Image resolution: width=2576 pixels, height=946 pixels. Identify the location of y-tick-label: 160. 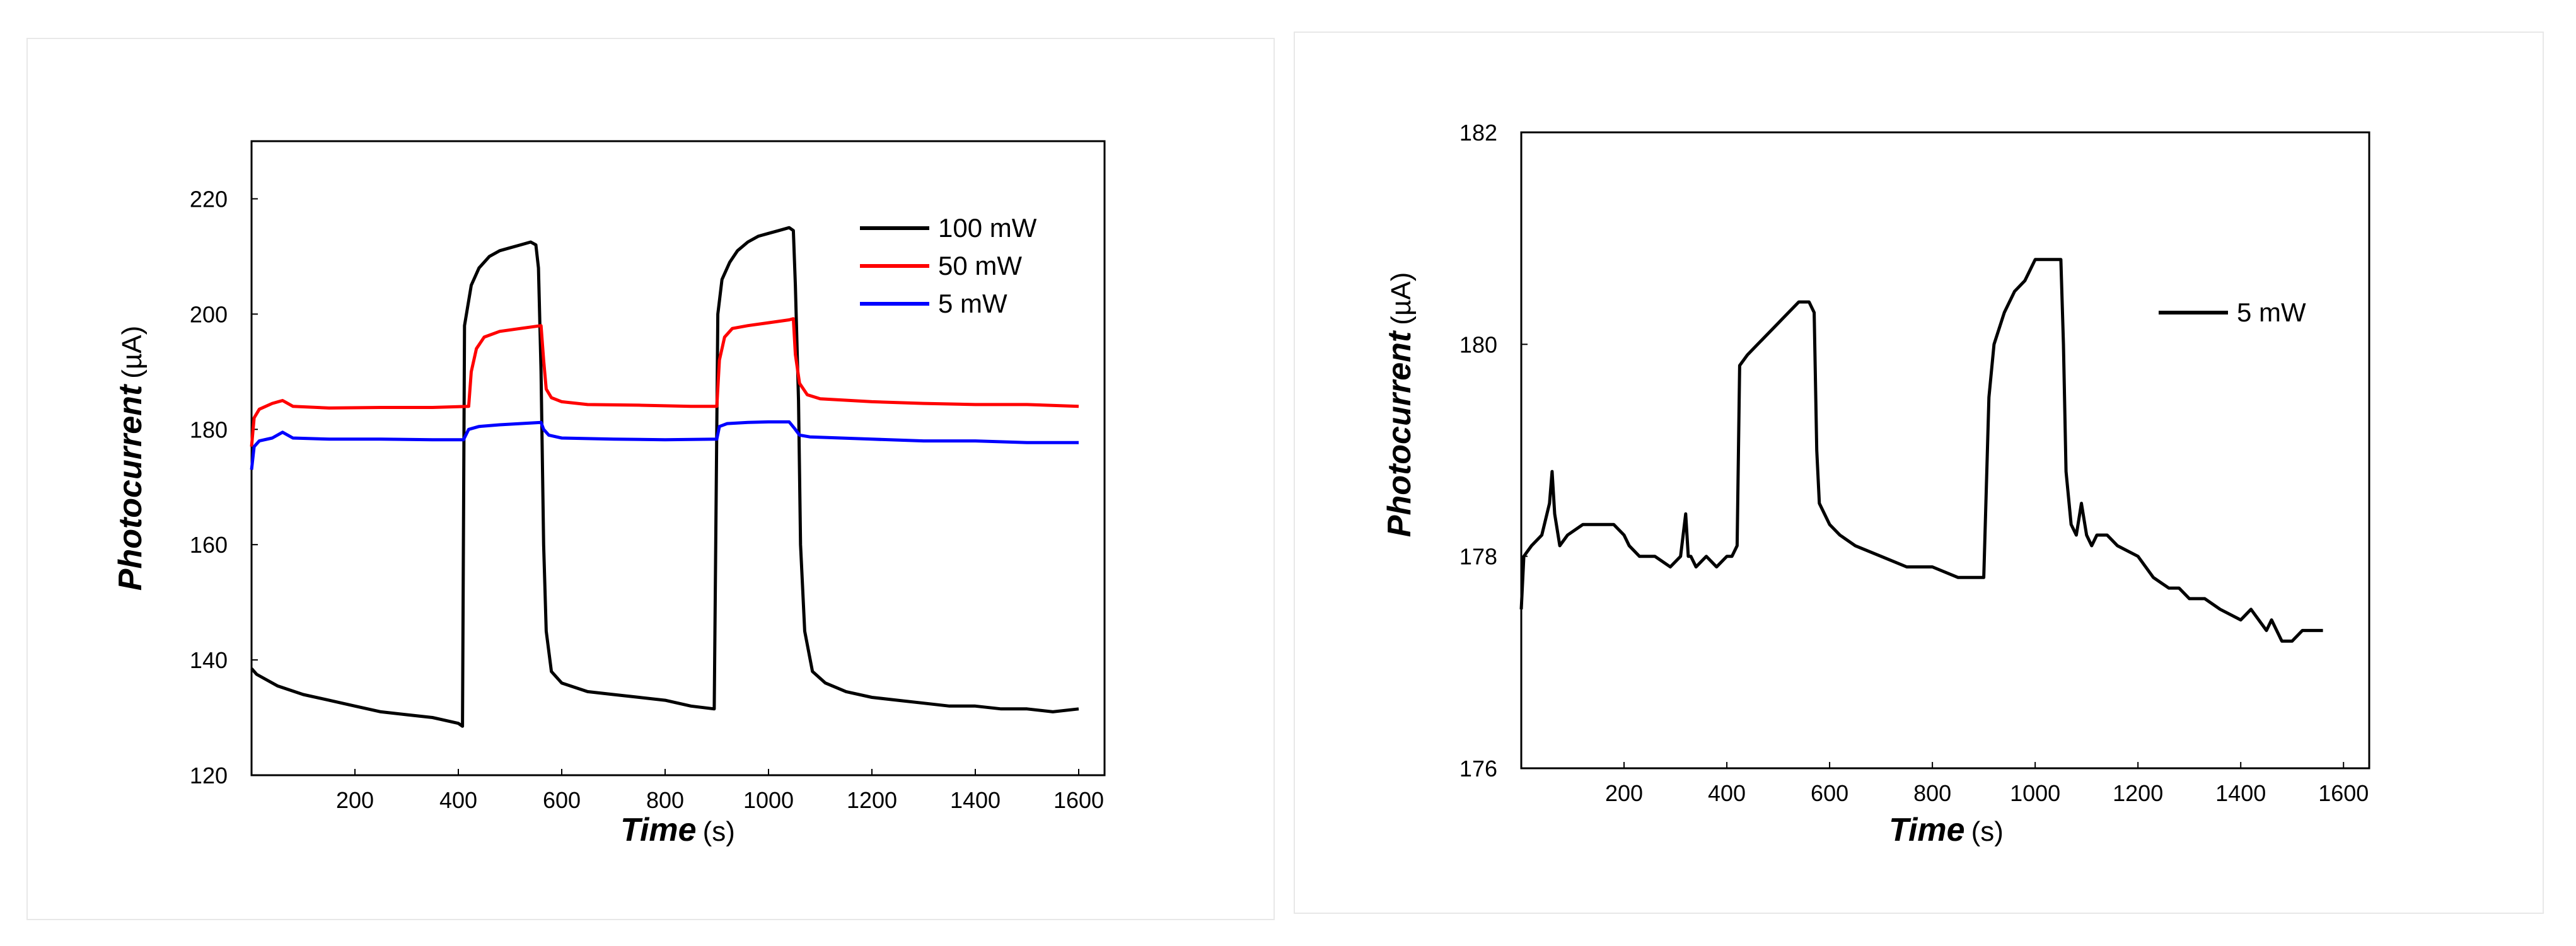
(209, 545).